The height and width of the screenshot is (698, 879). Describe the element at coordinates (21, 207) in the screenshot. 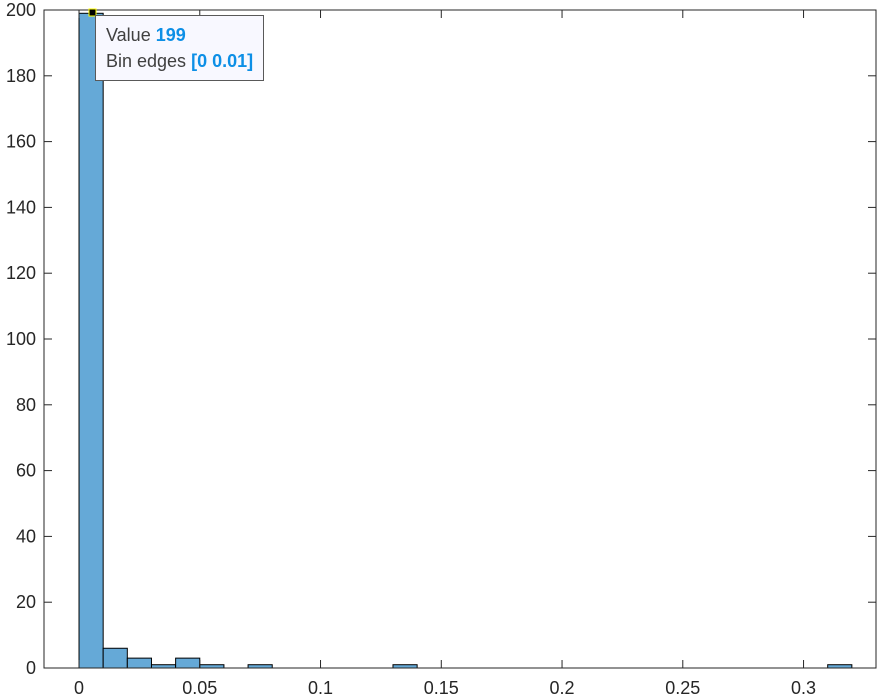

I see `y-tick-label: 140` at that location.